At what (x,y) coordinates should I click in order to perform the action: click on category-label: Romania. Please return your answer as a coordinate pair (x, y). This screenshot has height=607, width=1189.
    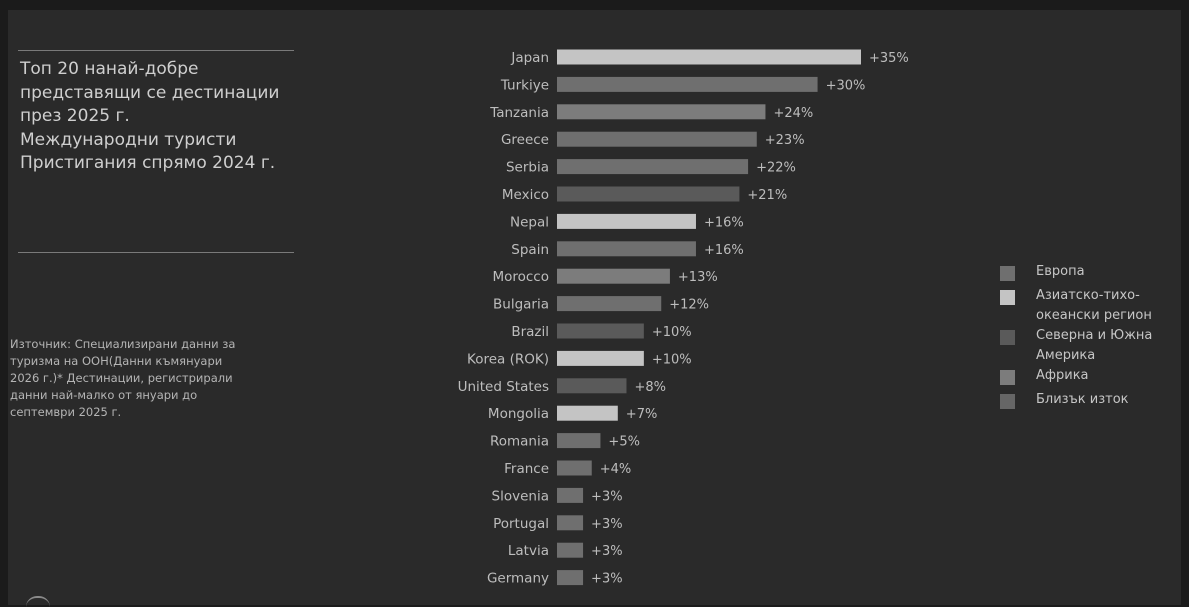
    Looking at the image, I should click on (519, 442).